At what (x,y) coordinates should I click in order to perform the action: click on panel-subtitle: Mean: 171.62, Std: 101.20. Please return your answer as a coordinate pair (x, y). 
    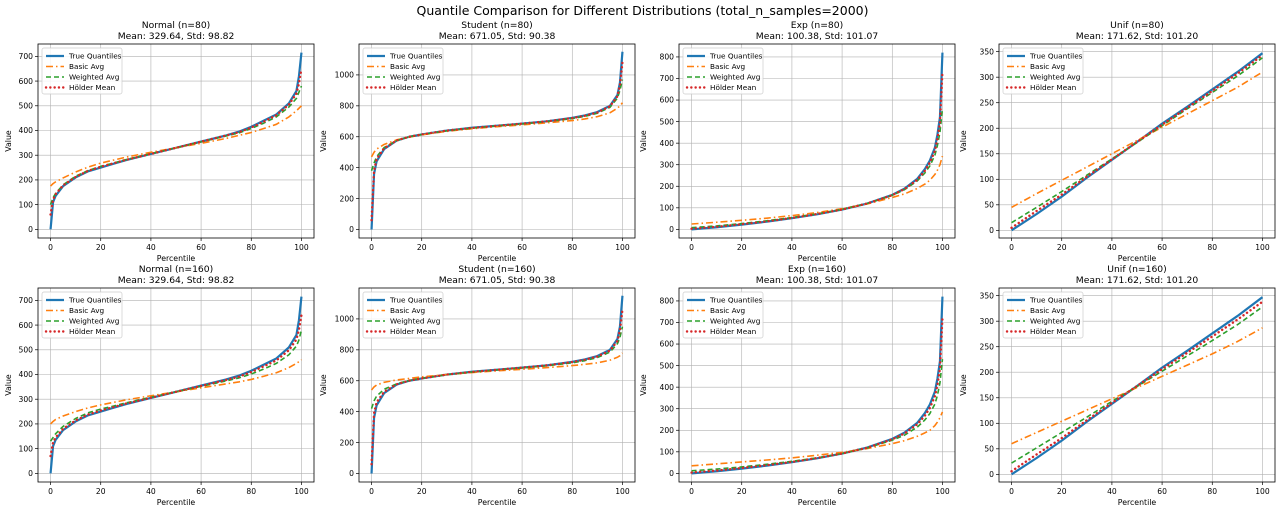
    Looking at the image, I should click on (1137, 280).